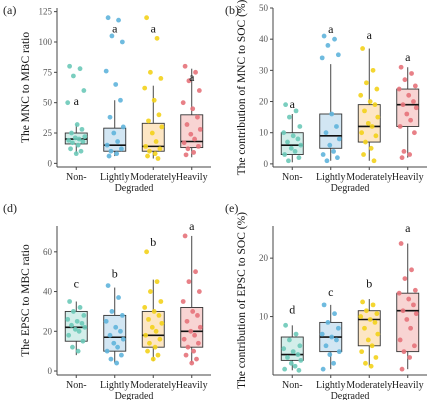 The width and height of the screenshot is (436, 400). What do you see at coordinates (369, 283) in the screenshot?
I see `significance-letter: b` at bounding box center [369, 283].